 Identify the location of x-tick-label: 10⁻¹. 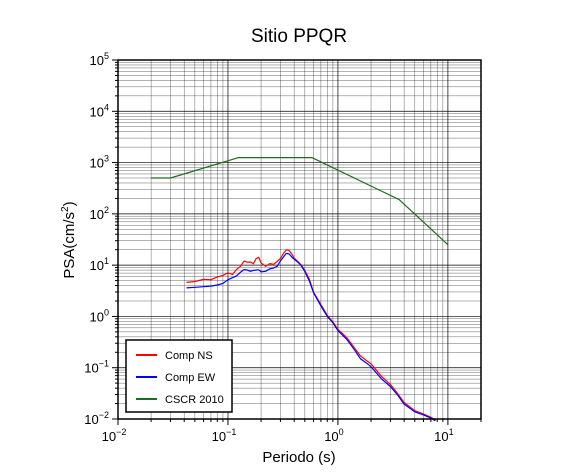
(224, 435).